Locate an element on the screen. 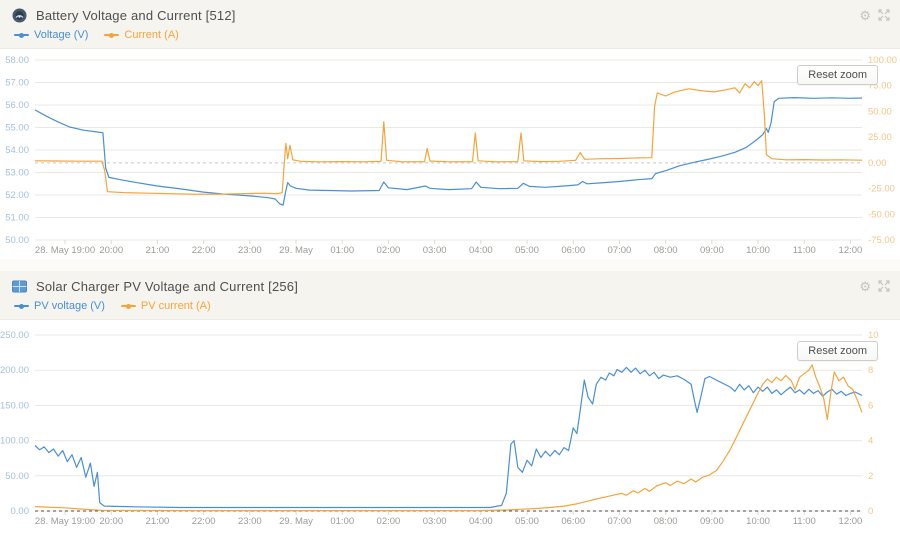 This screenshot has width=900, height=540. legend-item-pv-voltage: PV voltage (V) is located at coordinates (59, 306).